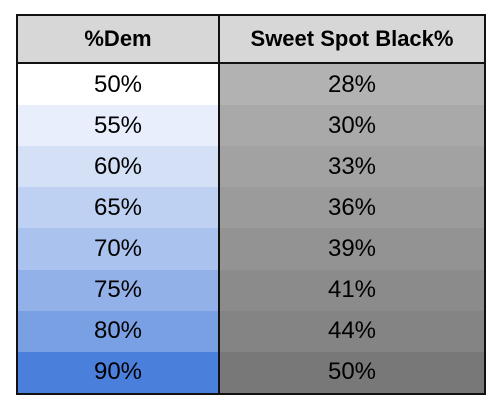 The width and height of the screenshot is (500, 418). What do you see at coordinates (118, 373) in the screenshot?
I see `dem-cell: 90%` at bounding box center [118, 373].